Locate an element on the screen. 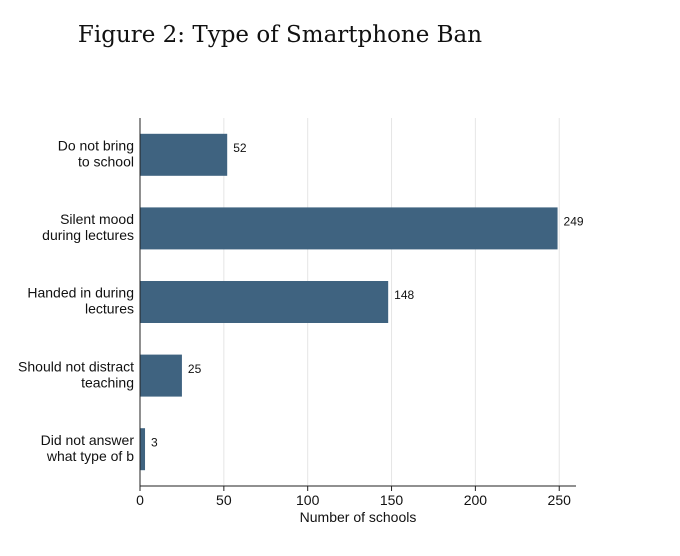 Image resolution: width=680 pixels, height=556 pixels. data-label: 52 is located at coordinates (240, 148).